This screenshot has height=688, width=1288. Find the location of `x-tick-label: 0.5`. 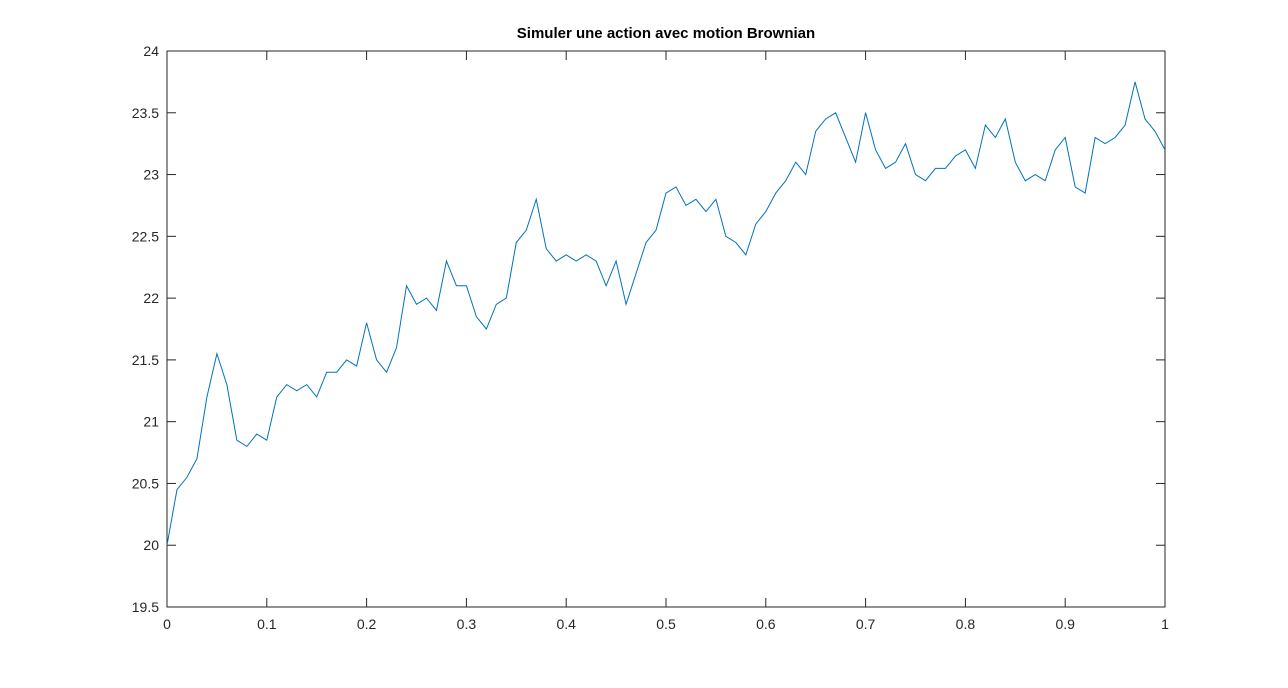

x-tick-label: 0.5 is located at coordinates (666, 624).